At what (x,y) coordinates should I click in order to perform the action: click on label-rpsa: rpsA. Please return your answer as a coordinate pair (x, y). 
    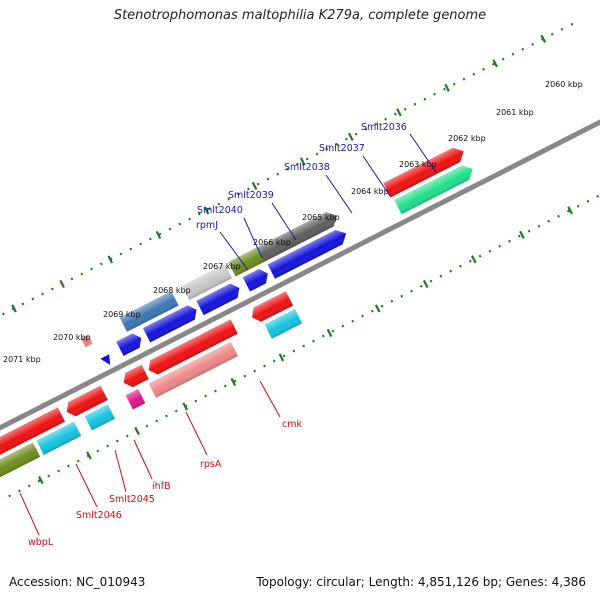
    Looking at the image, I should click on (211, 464).